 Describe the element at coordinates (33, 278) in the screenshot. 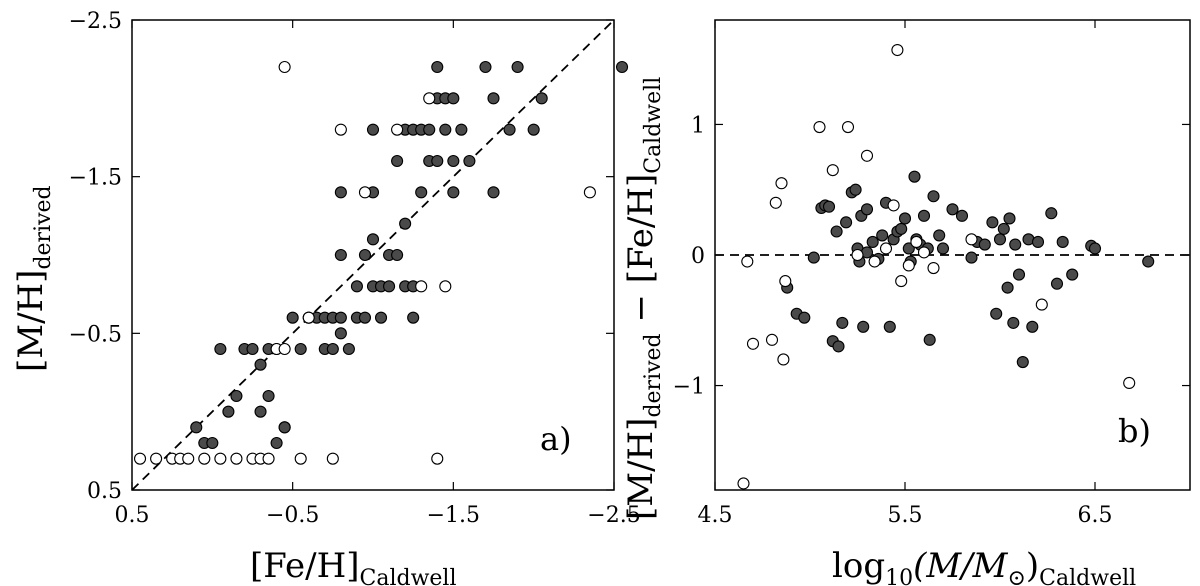

I see `panel-a-ylabel: [M/H]derived` at that location.